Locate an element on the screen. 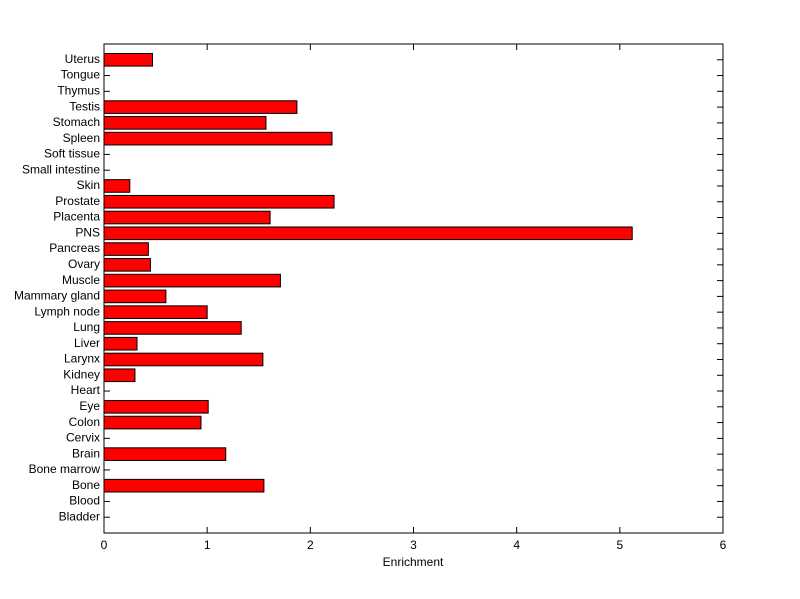  y-tick-label: Lymph node is located at coordinates (67, 311).